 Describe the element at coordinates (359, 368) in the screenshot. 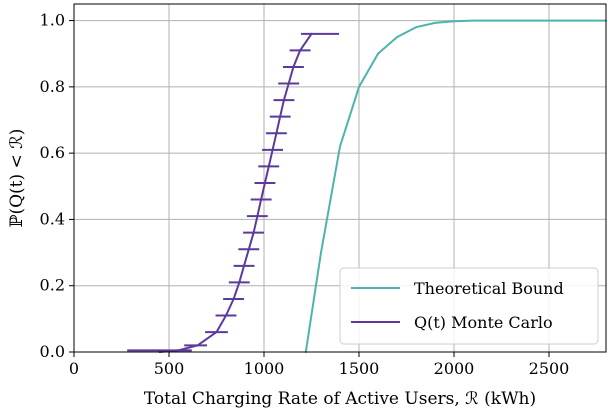

I see `x-tick-label: 1500` at that location.